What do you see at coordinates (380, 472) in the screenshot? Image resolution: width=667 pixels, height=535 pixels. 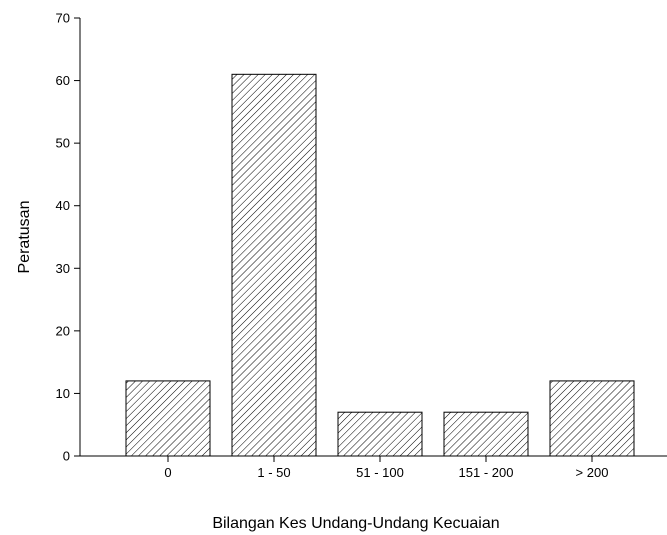 I see `x-tick-label: 51 - 100` at bounding box center [380, 472].